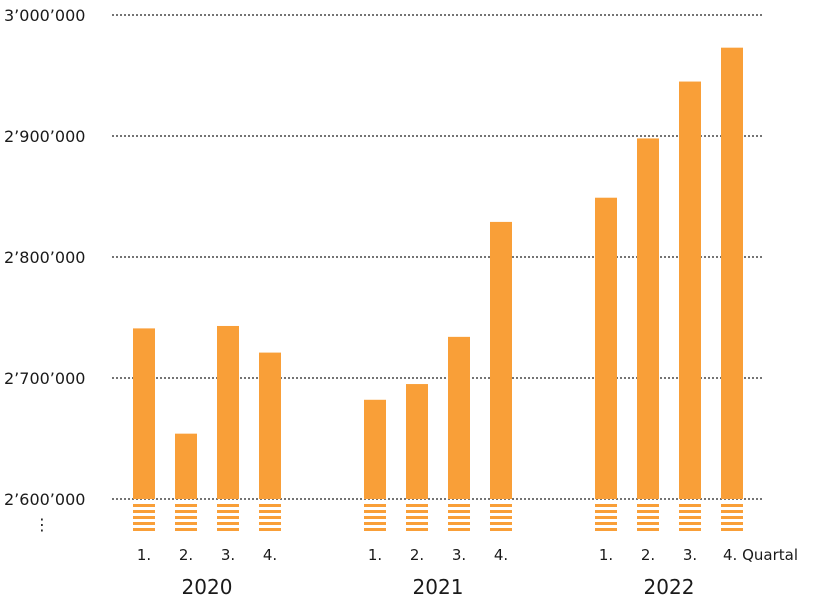  What do you see at coordinates (669, 587) in the screenshot?
I see `year-label: 2022` at bounding box center [669, 587].